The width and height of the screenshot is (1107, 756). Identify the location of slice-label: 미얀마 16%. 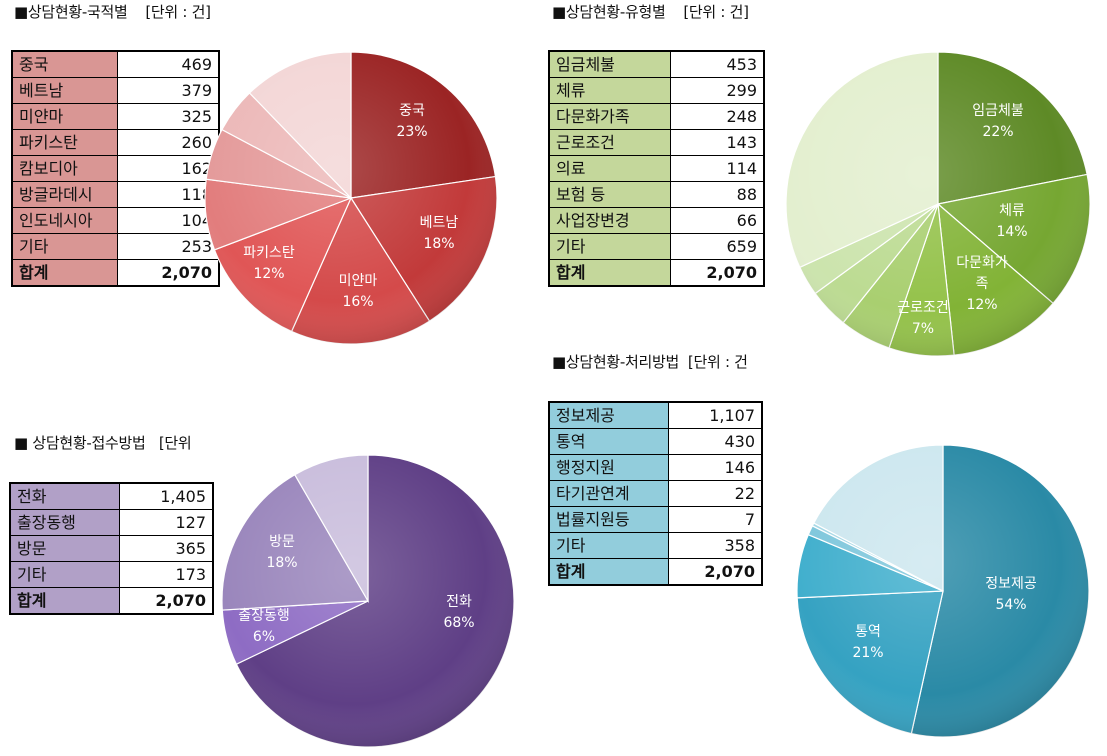
(358, 291).